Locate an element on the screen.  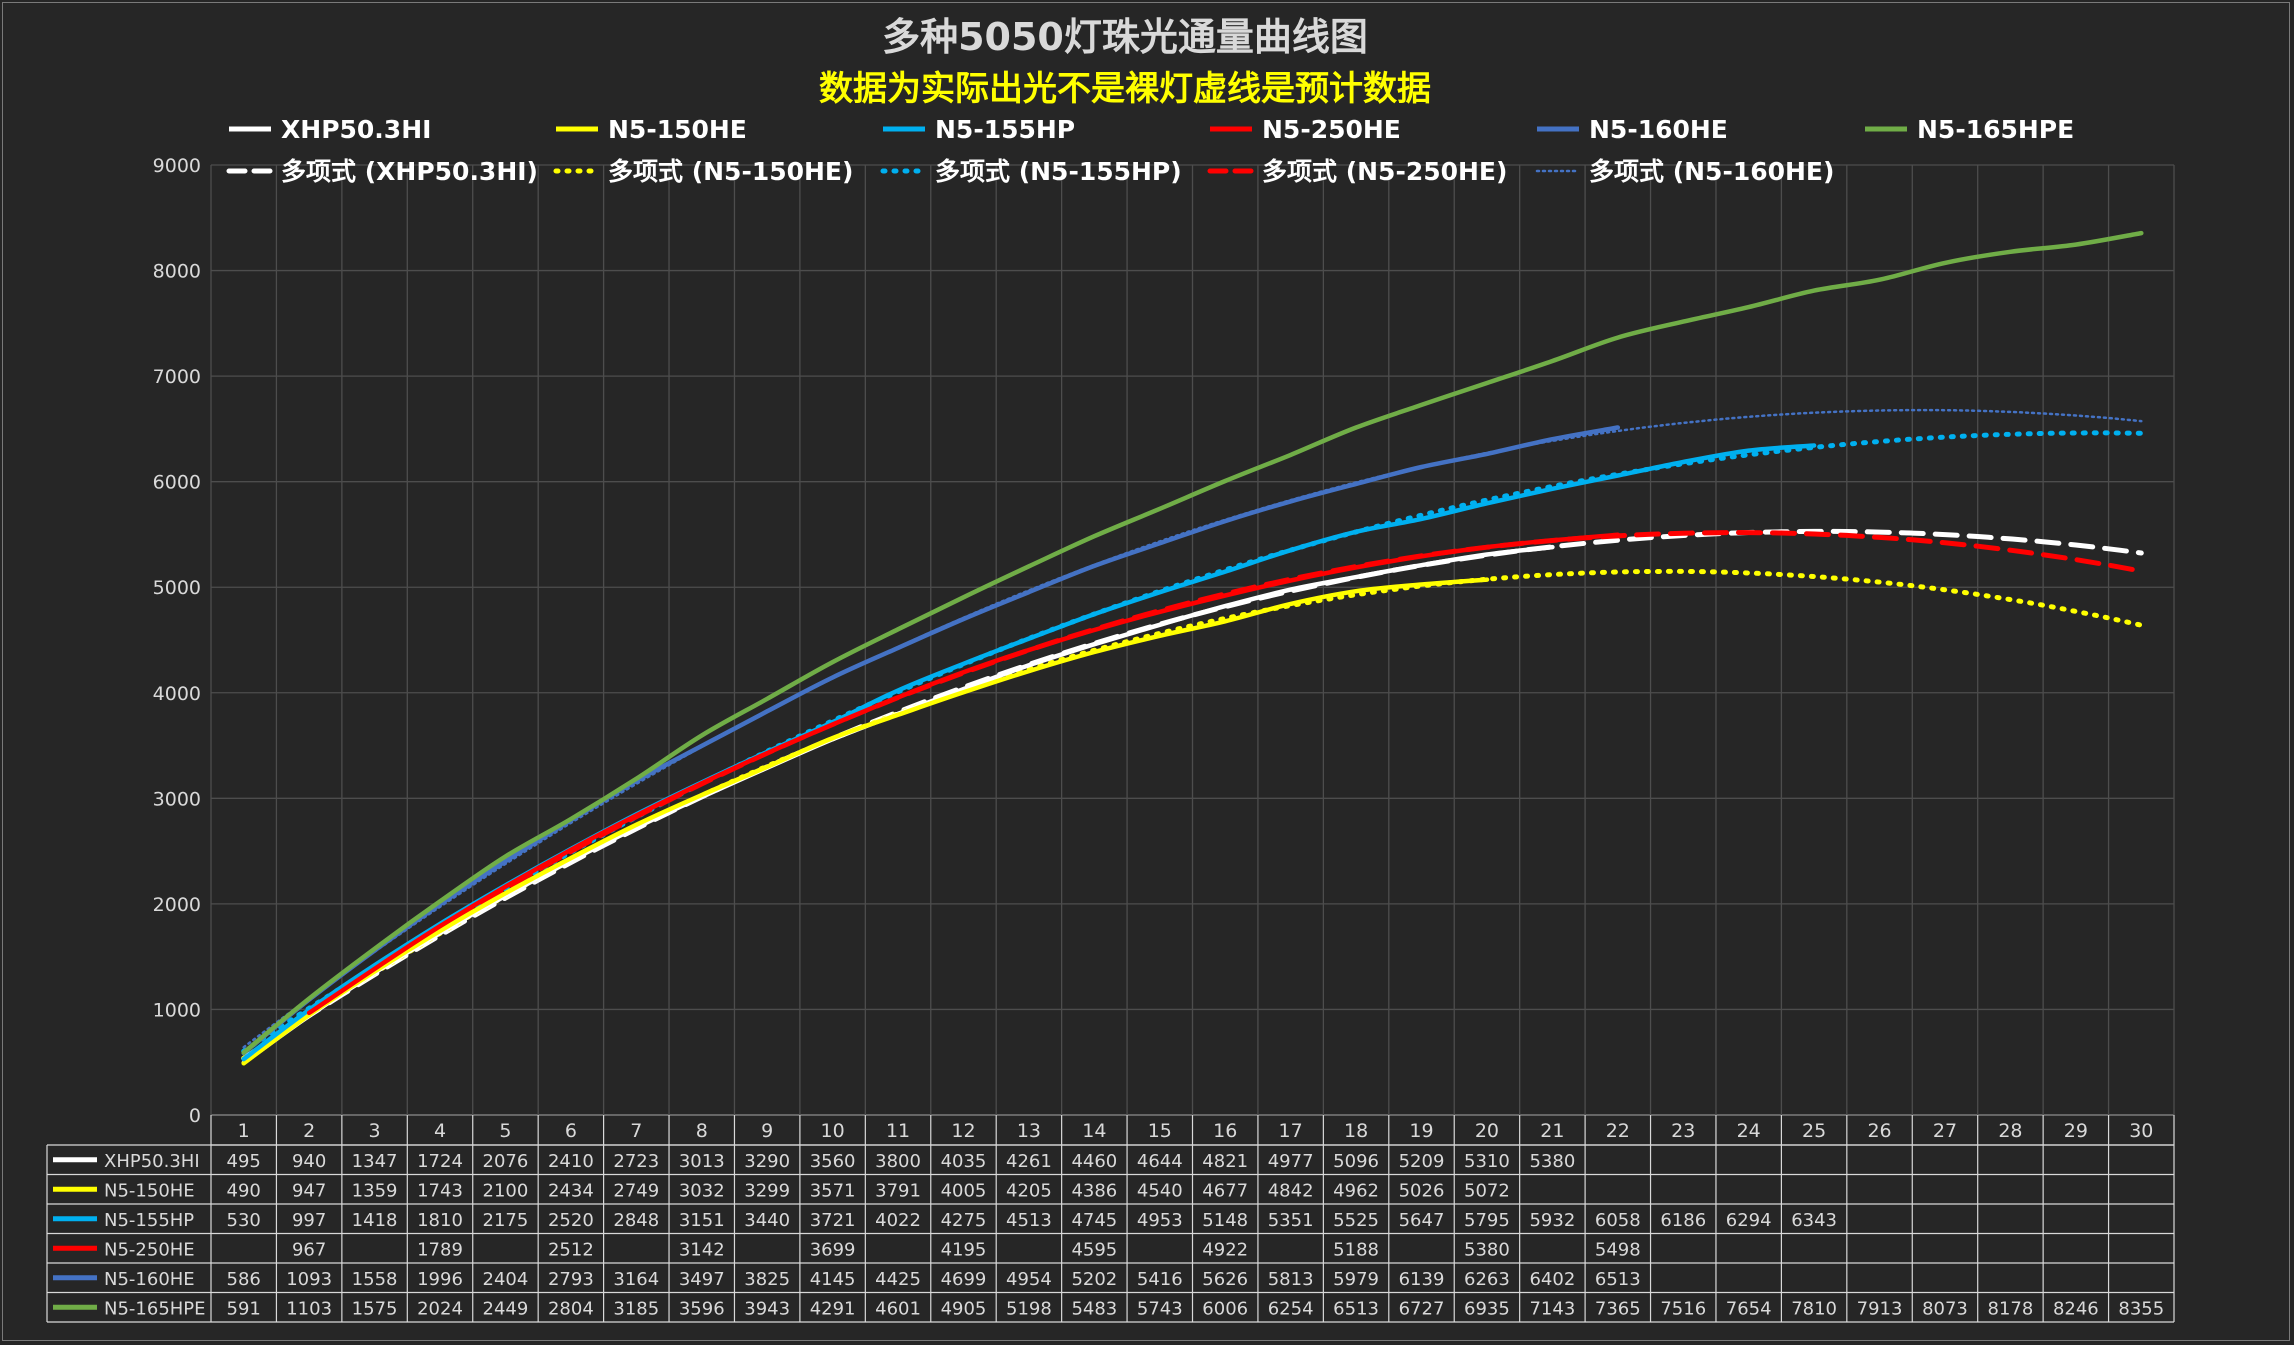
table-cell-value: 2749 is located at coordinates (636, 1190).